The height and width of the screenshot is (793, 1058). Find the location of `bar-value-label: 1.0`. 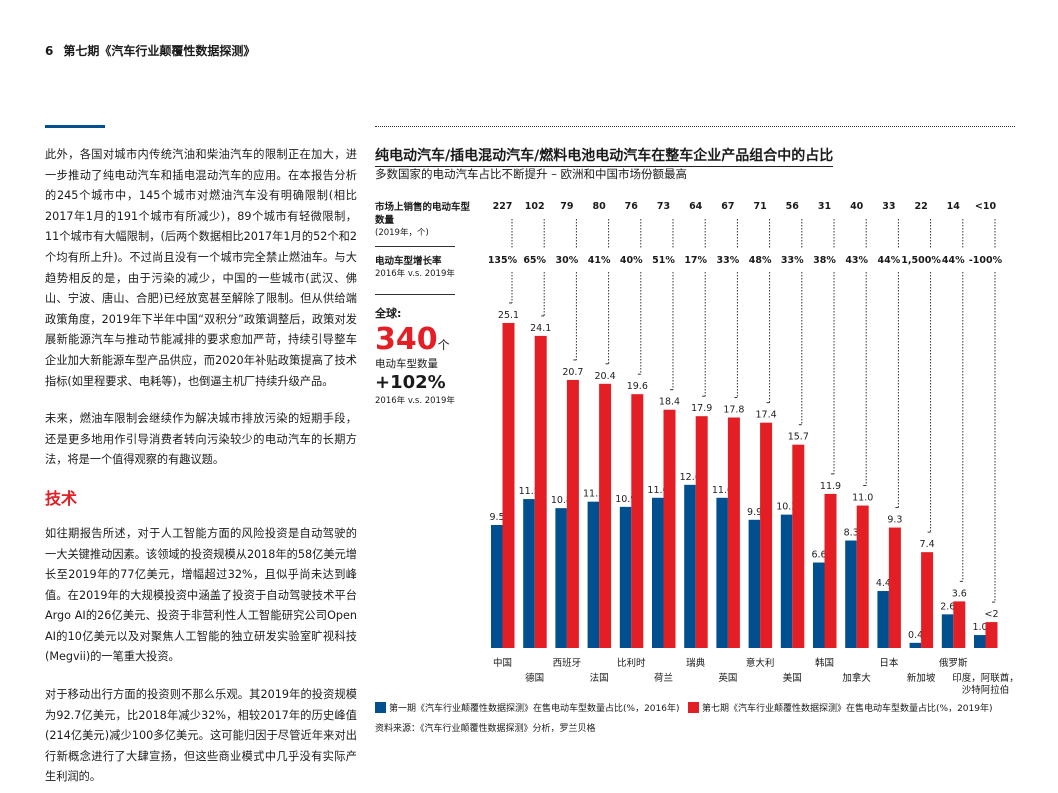

bar-value-label: 1.0 is located at coordinates (979, 627).